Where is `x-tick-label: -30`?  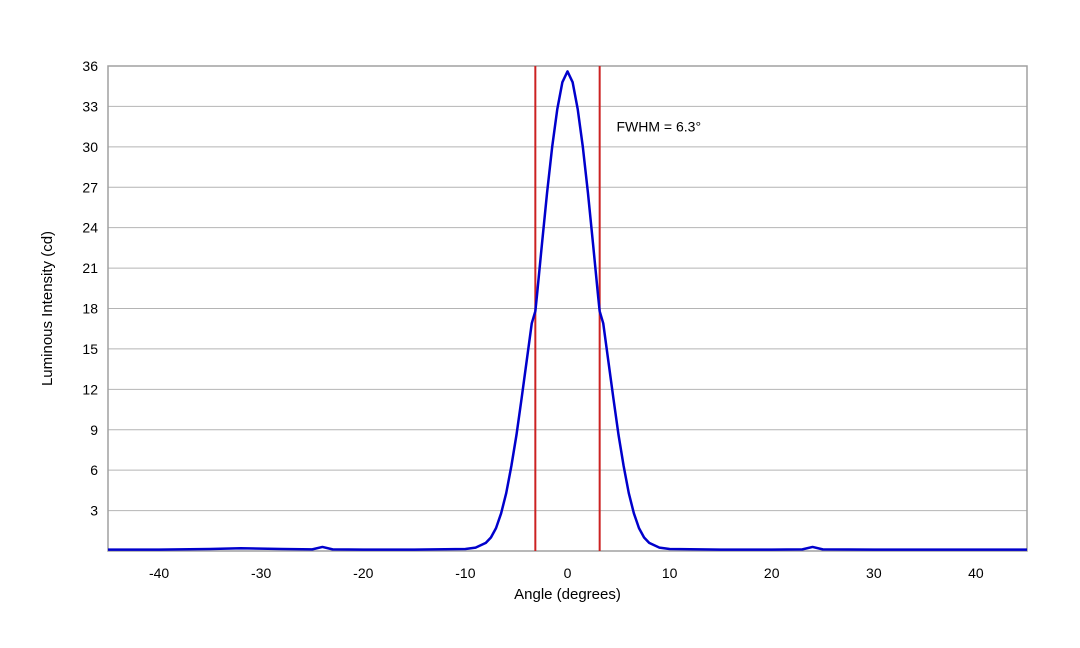
x-tick-label: -30 is located at coordinates (261, 573).